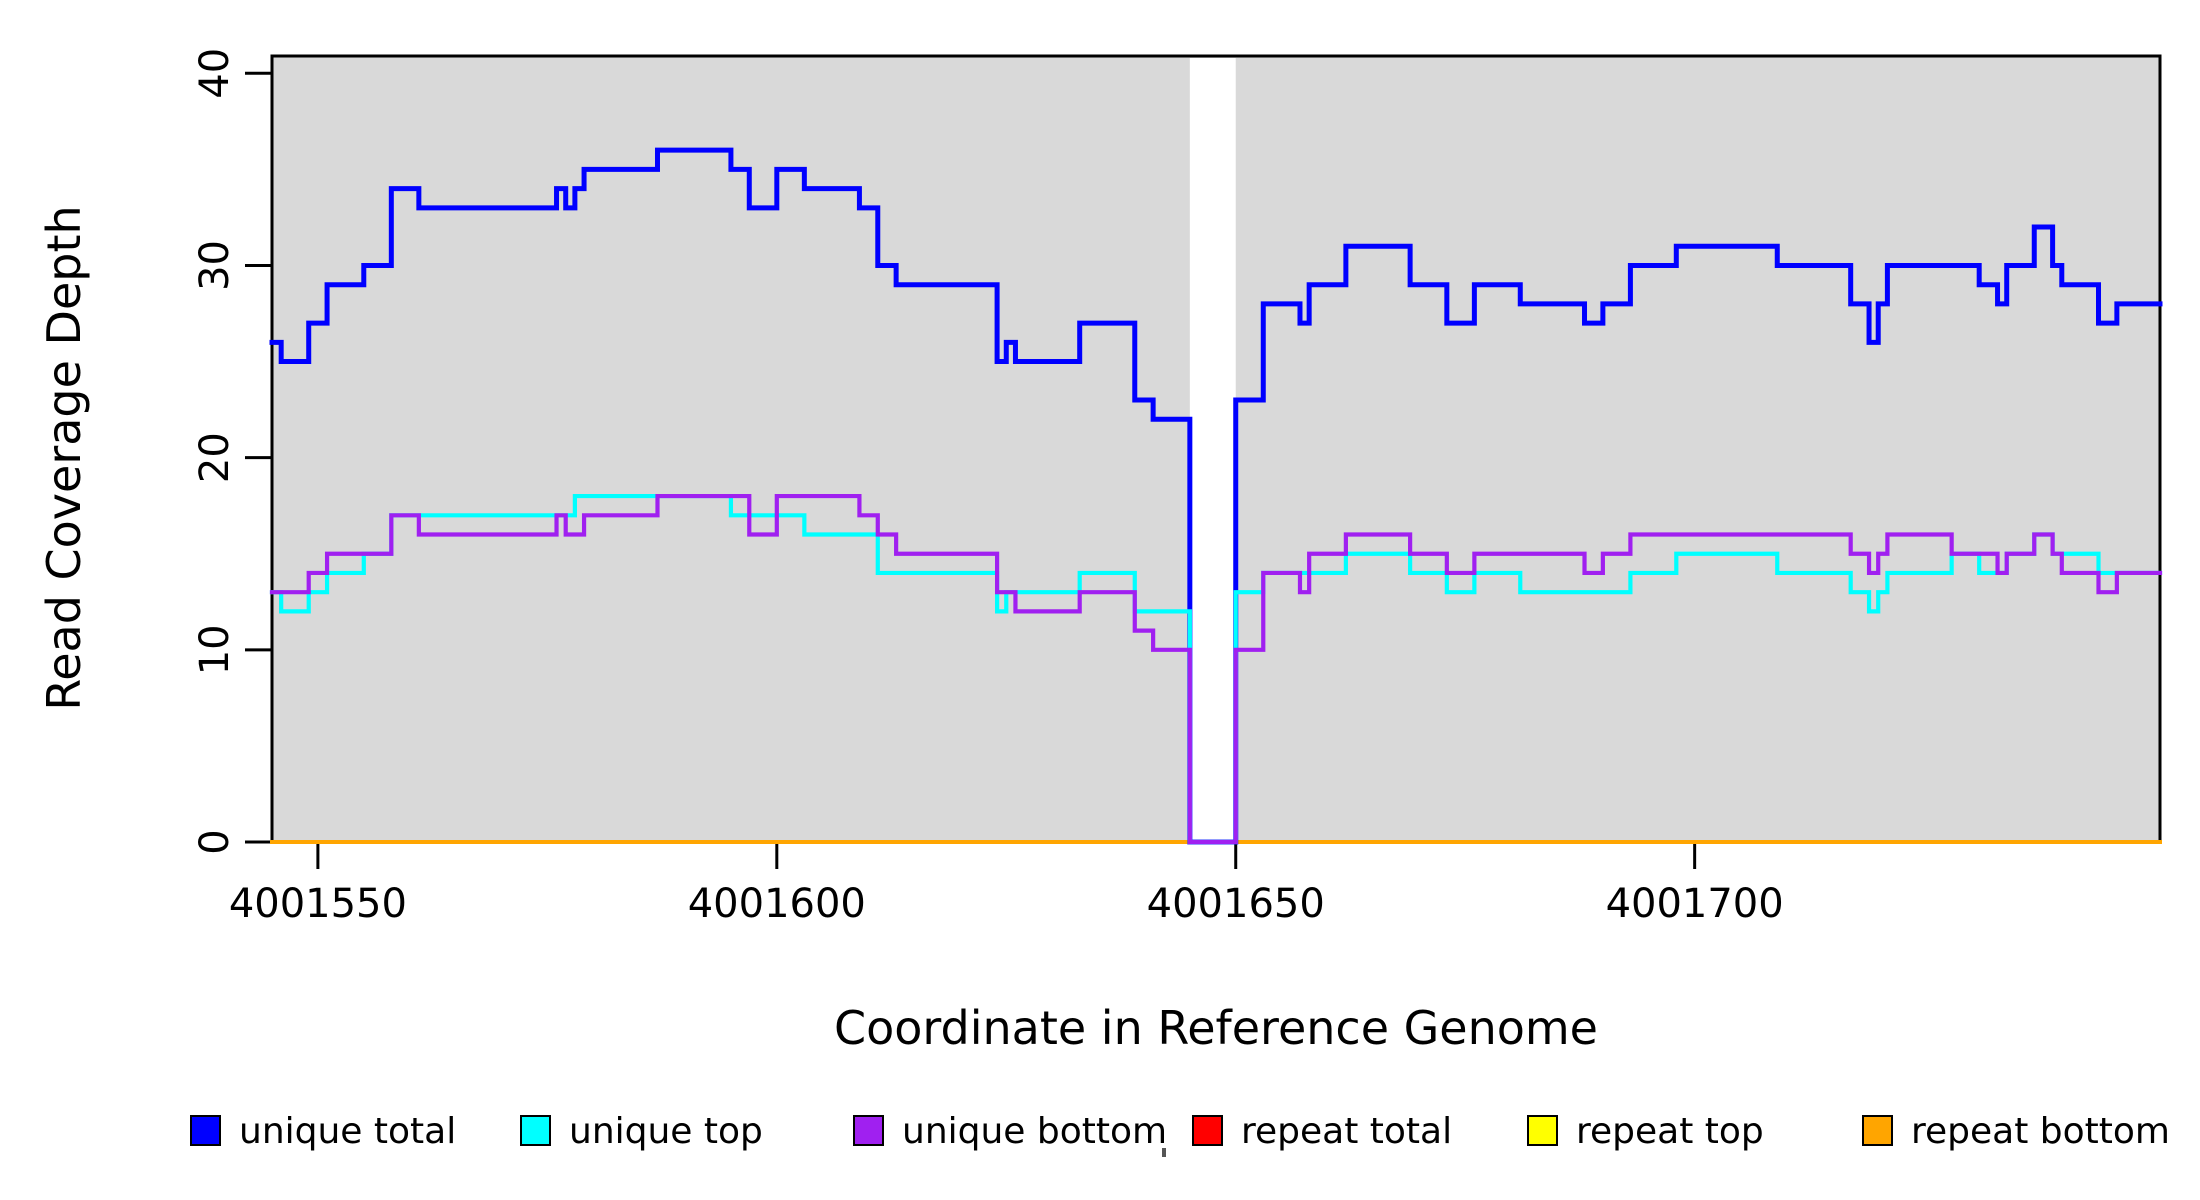 This screenshot has width=2200, height=1200. What do you see at coordinates (347, 1131) in the screenshot?
I see `legend-label: unique total` at bounding box center [347, 1131].